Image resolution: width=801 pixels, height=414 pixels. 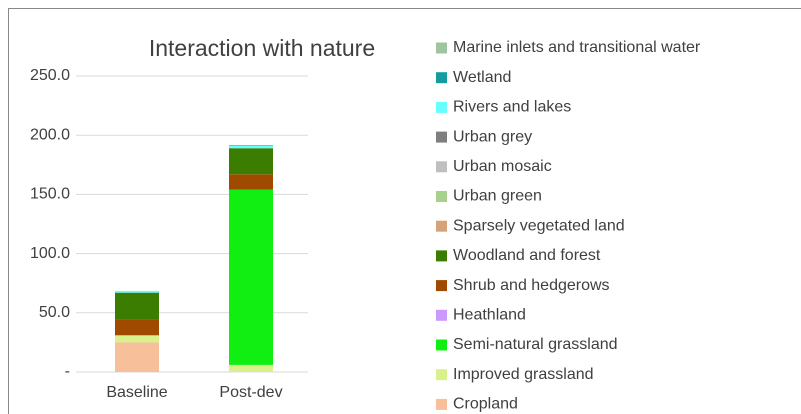 I want to click on legend-label: Urban mosaic, so click(x=502, y=166).